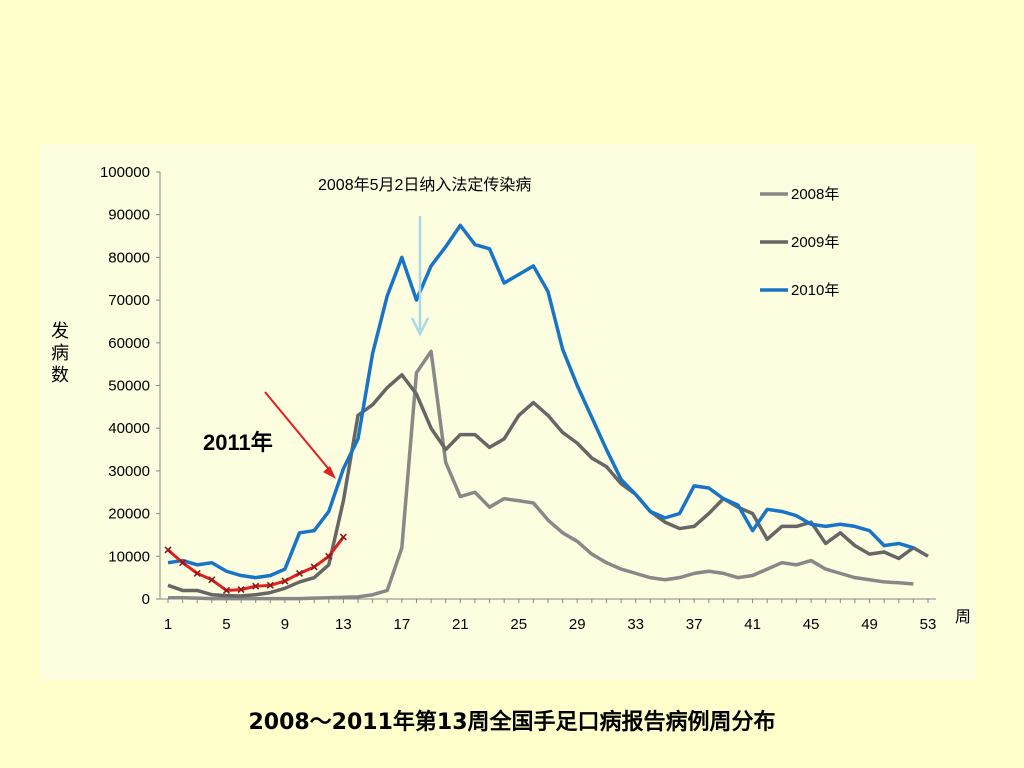 The height and width of the screenshot is (768, 1024). What do you see at coordinates (815, 194) in the screenshot?
I see `legend-label: 2008年` at bounding box center [815, 194].